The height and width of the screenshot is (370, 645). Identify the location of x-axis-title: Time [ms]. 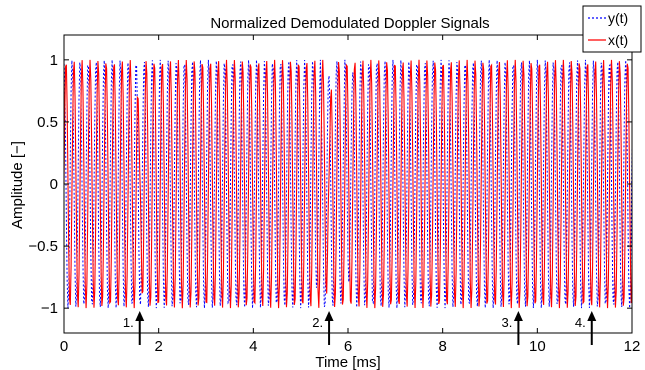
(347, 362).